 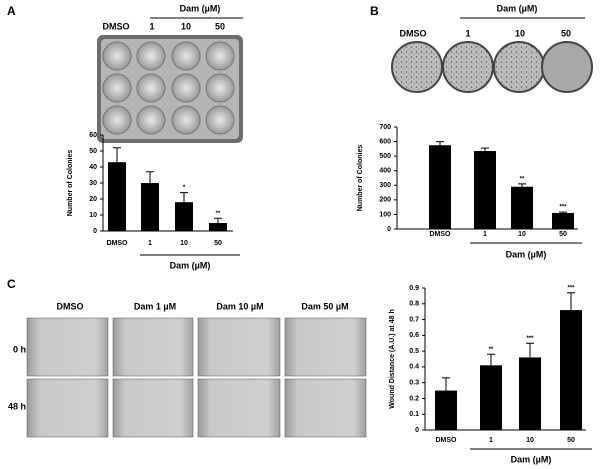 I want to click on y-tick-label: 0.2, so click(x=414, y=398).